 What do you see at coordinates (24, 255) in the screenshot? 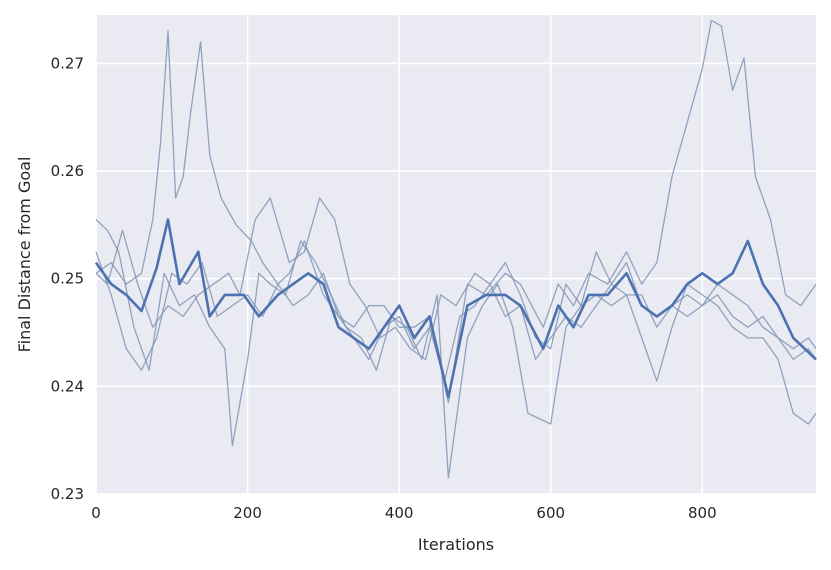
I see `y-axis-label: Final Distance from Goal` at bounding box center [24, 255].